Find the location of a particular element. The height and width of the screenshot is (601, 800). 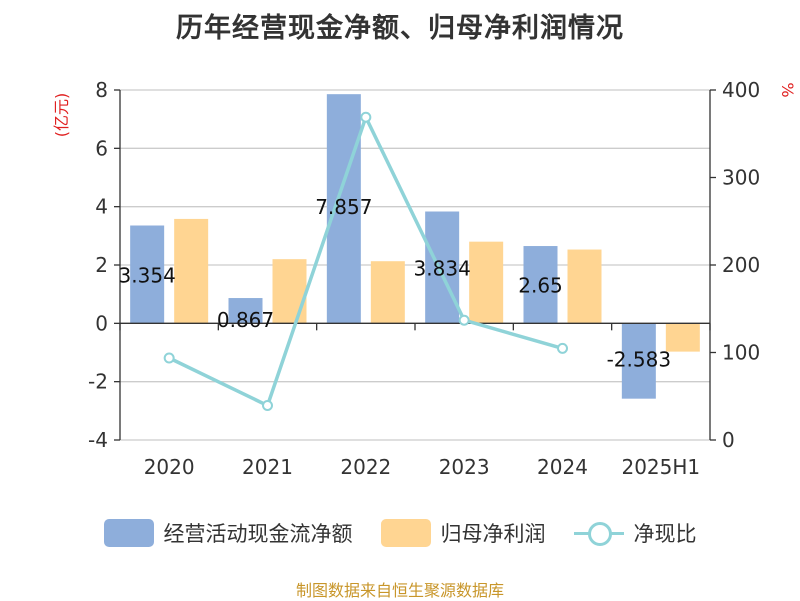

chart-title: 历年经营现金净额、归母净利润情况 is located at coordinates (400, 28).